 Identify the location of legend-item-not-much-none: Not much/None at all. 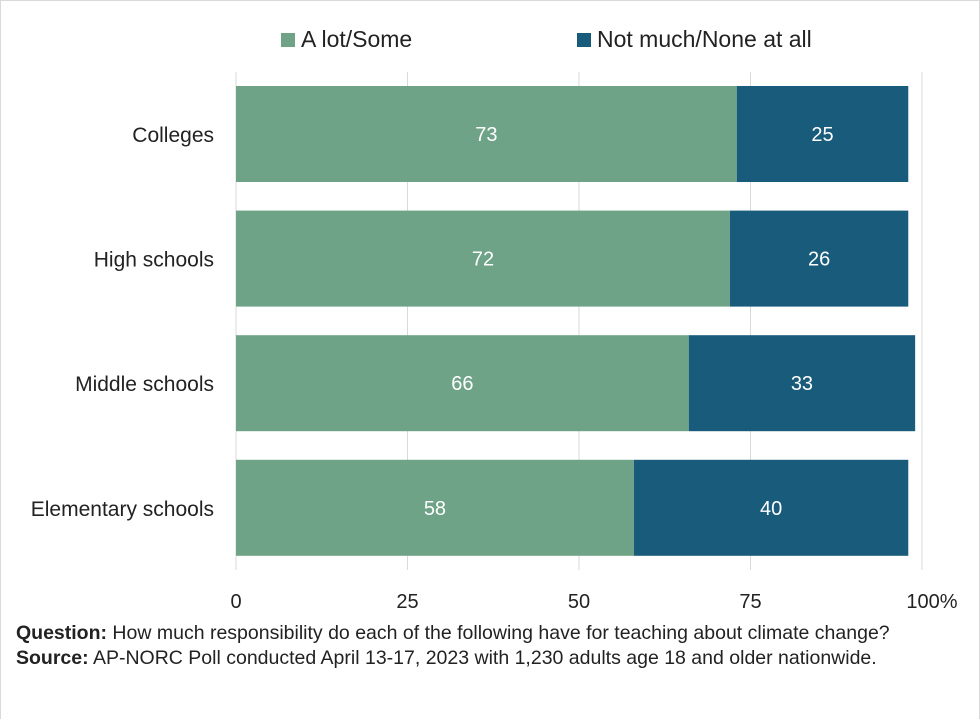
(694, 39).